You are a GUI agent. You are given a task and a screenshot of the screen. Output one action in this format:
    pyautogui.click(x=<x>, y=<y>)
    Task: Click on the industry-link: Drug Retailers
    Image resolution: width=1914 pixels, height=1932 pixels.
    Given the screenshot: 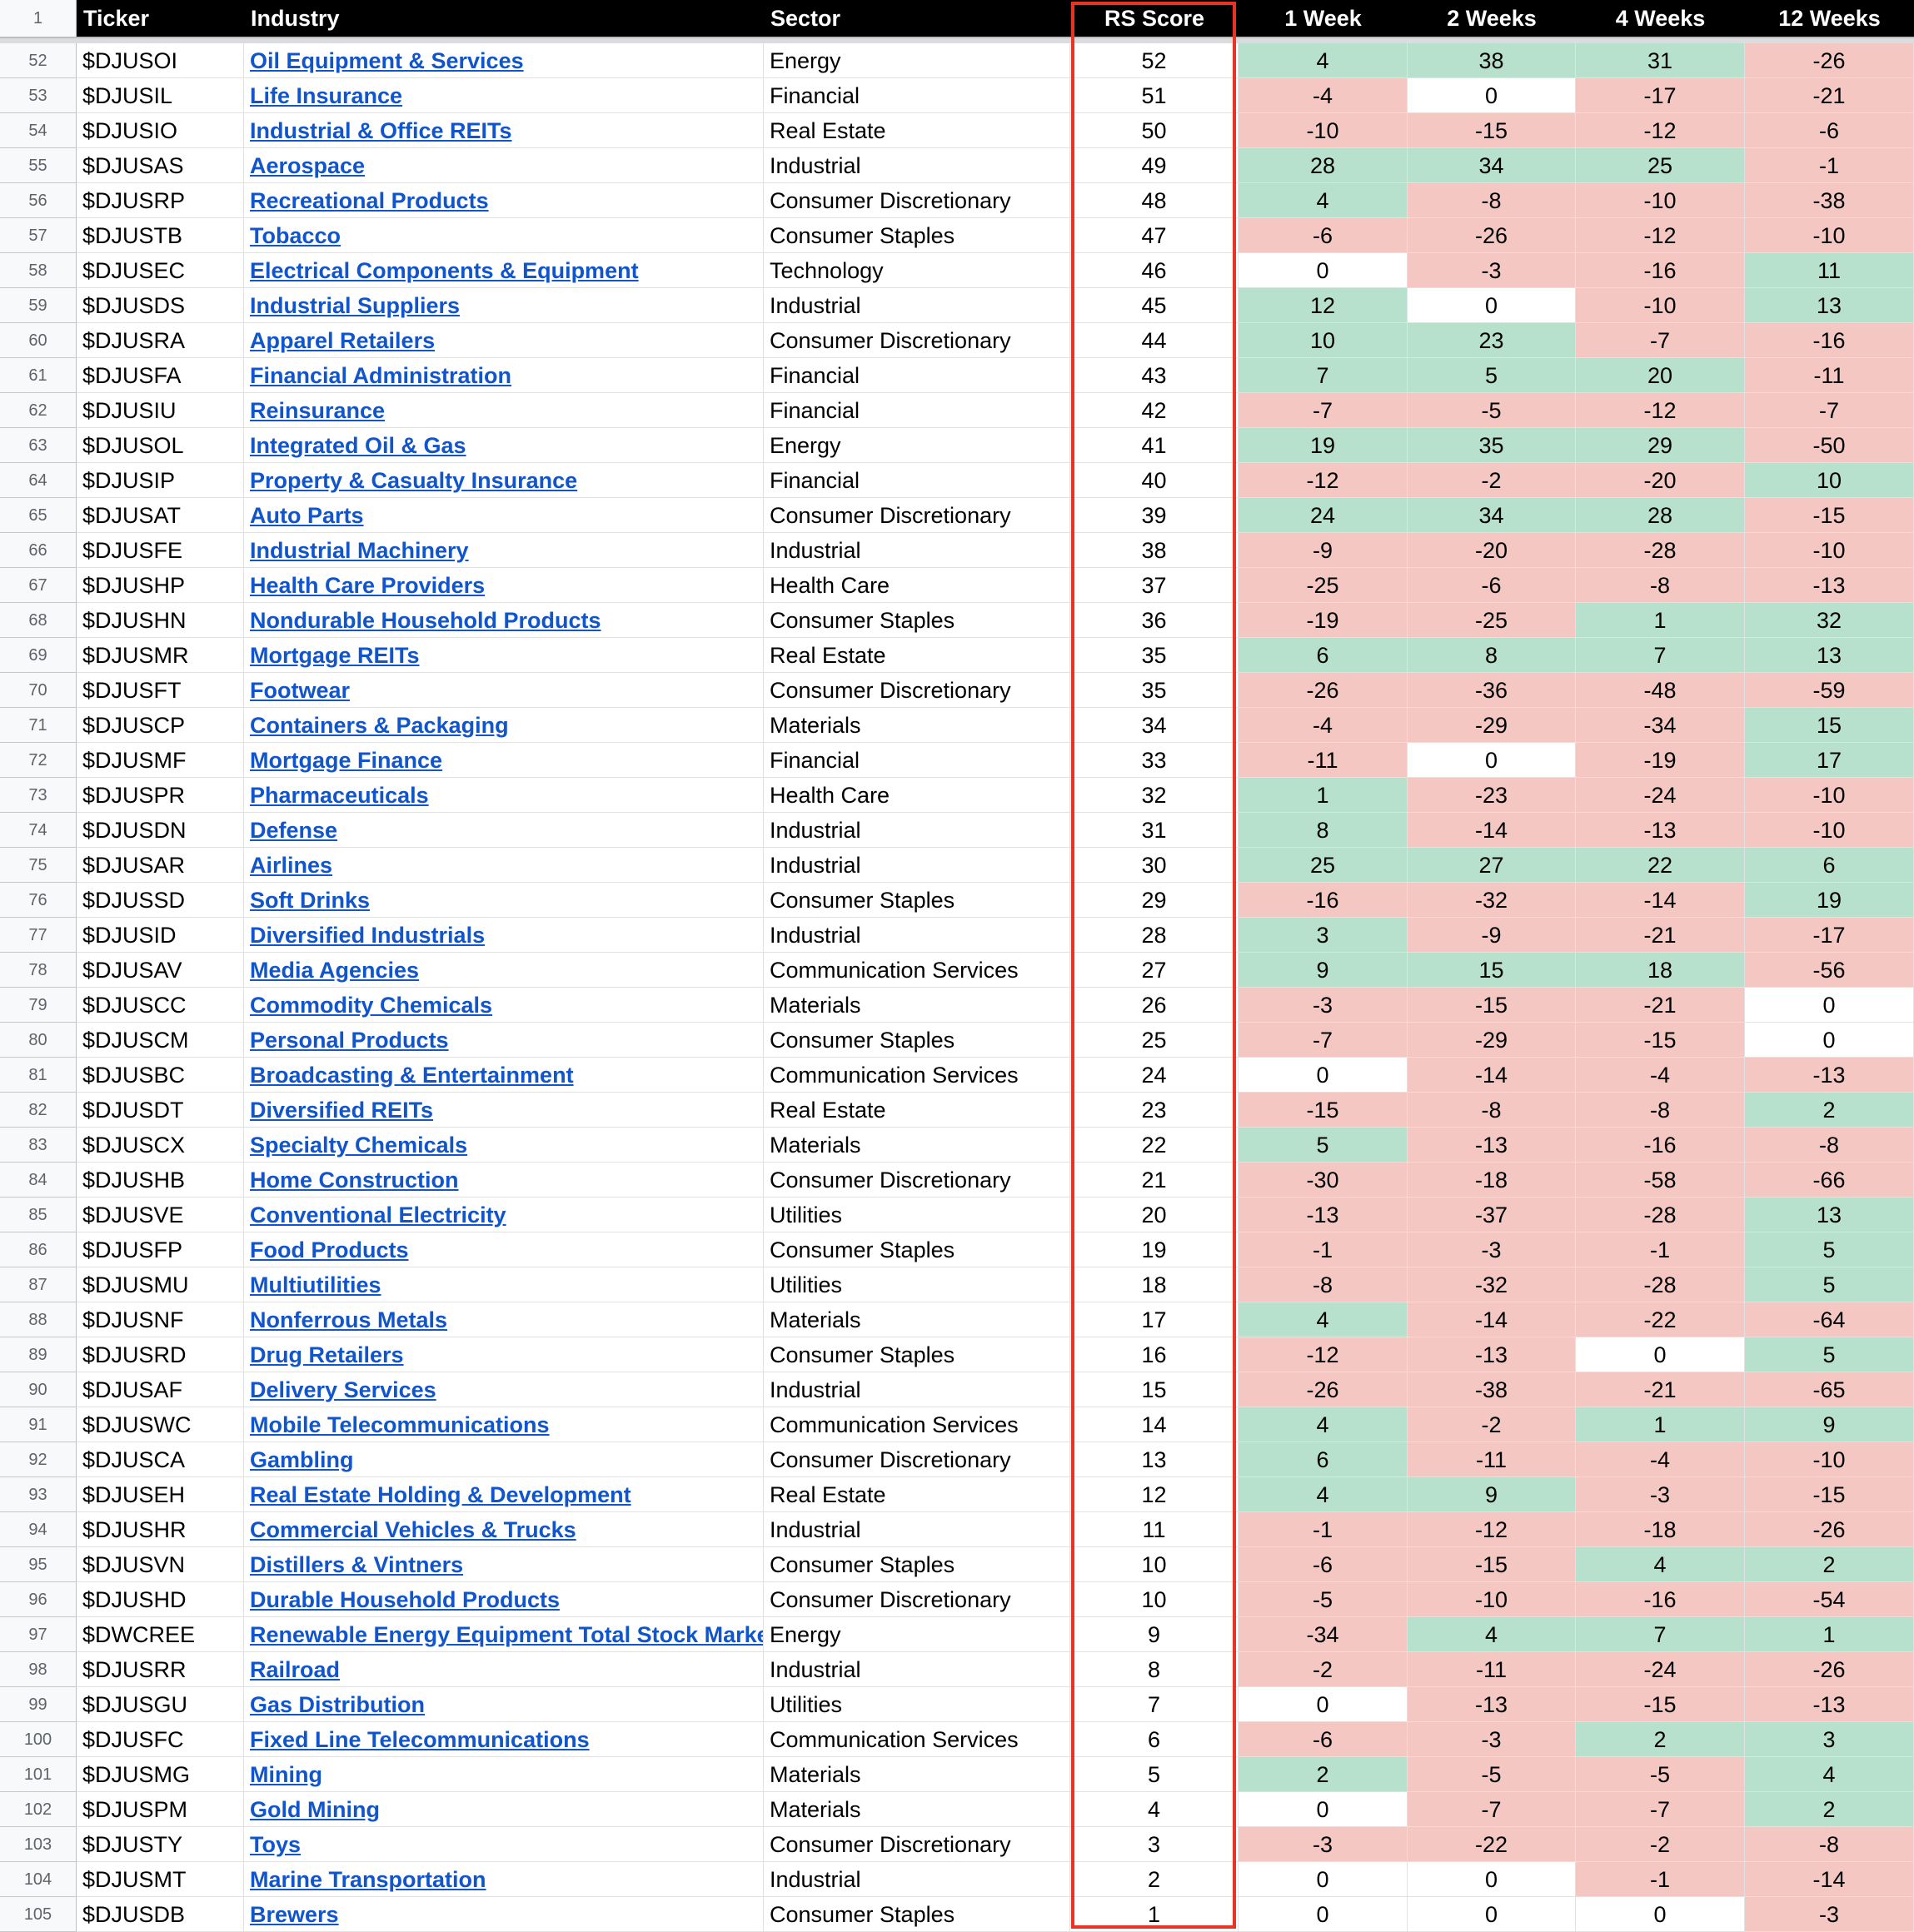 What is the action you would take?
    pyautogui.click(x=504, y=1354)
    